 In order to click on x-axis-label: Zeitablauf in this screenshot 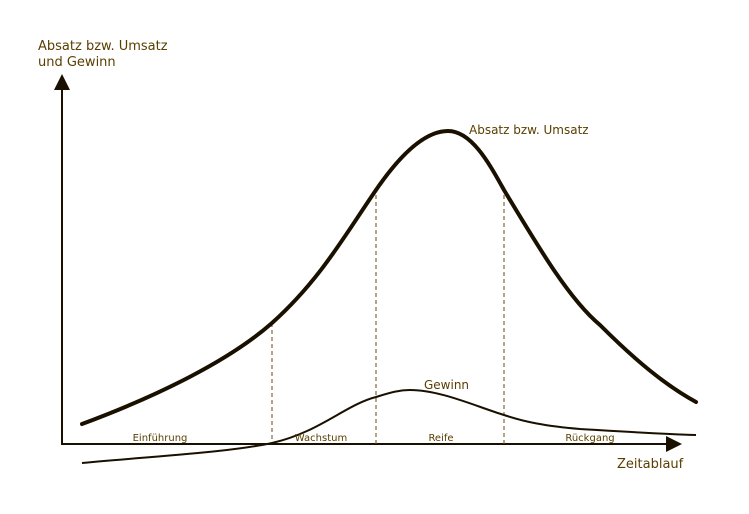, I will do `click(650, 464)`.